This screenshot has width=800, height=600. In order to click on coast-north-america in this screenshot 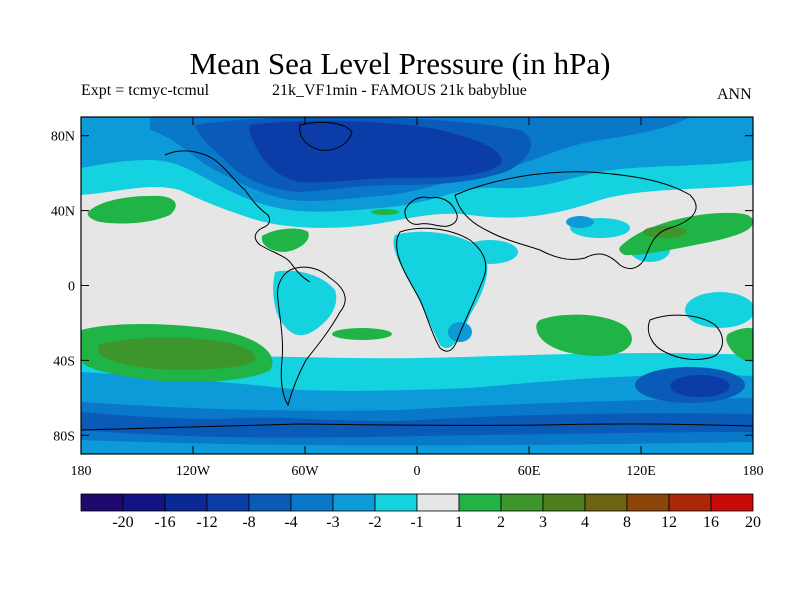, I will do `click(237, 216)`.